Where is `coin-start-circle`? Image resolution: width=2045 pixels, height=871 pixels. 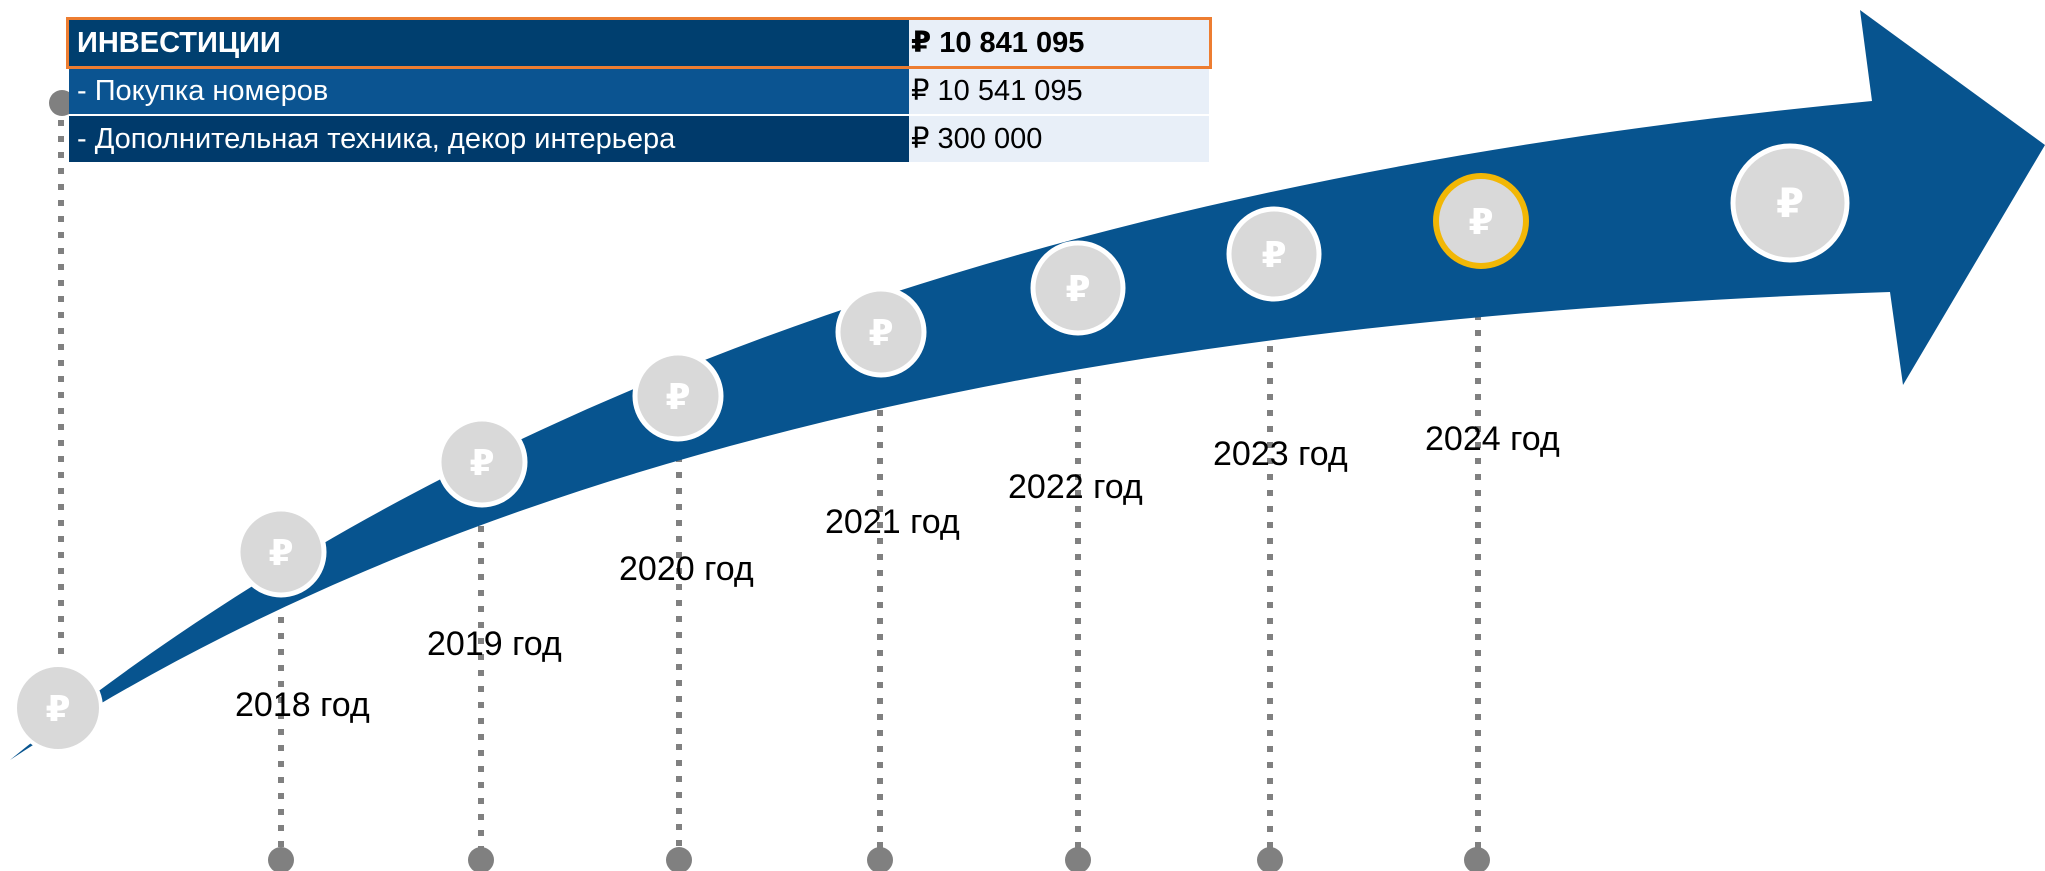 coin-start-circle is located at coordinates (58, 708).